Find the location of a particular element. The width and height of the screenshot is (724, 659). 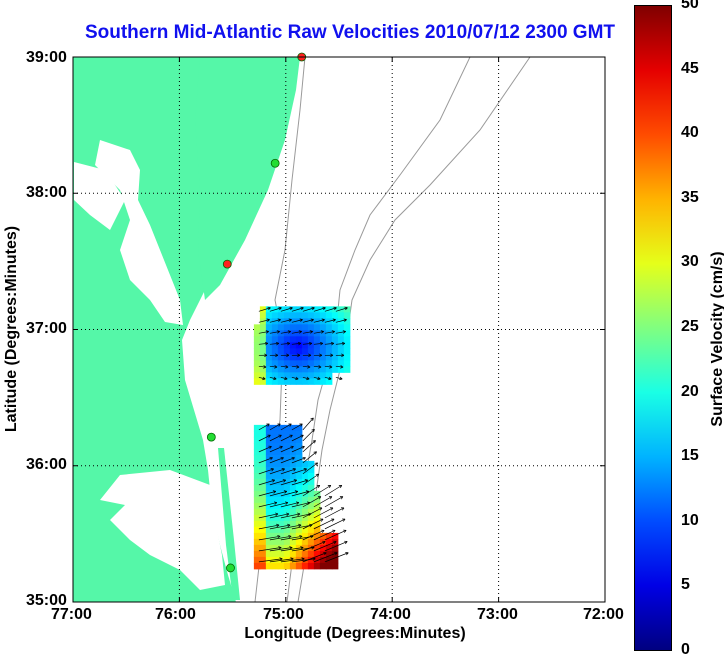

y-tick-label: 36:00 is located at coordinates (46, 464).